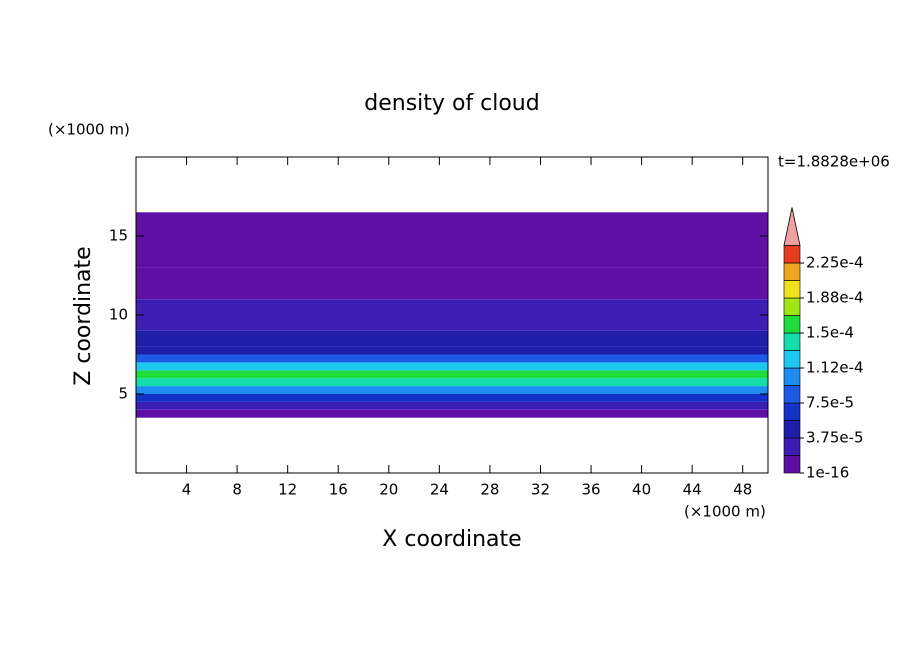 The image size is (904, 654). I want to click on x-tick-label: 44, so click(692, 490).